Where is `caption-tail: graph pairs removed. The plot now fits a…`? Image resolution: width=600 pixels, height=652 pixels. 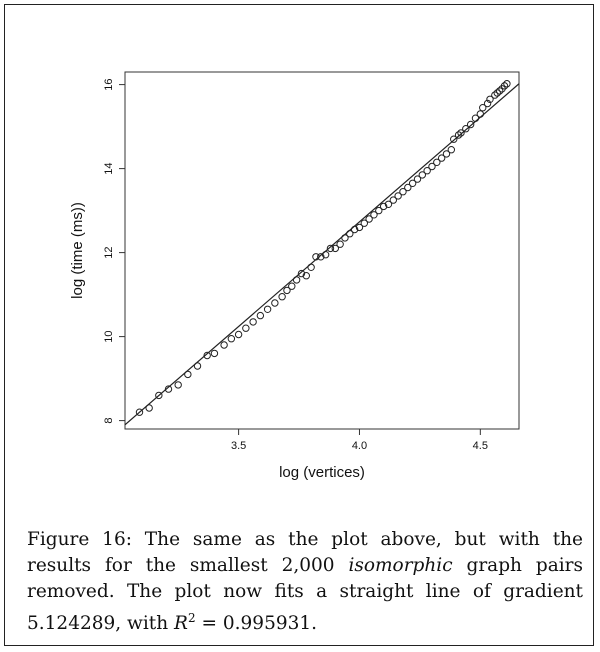
caption-tail: graph pairs removed. The plot now fits a… is located at coordinates (305, 595).